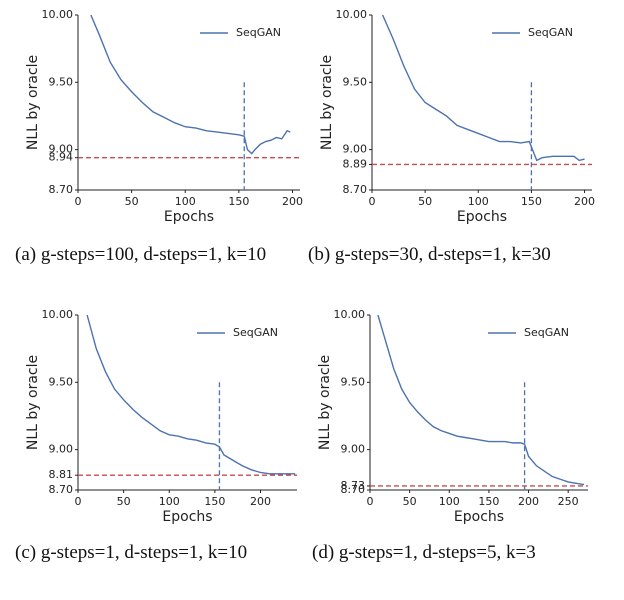  I want to click on caption: (c) g-steps=1, d-steps=1, k=10, so click(131, 552).